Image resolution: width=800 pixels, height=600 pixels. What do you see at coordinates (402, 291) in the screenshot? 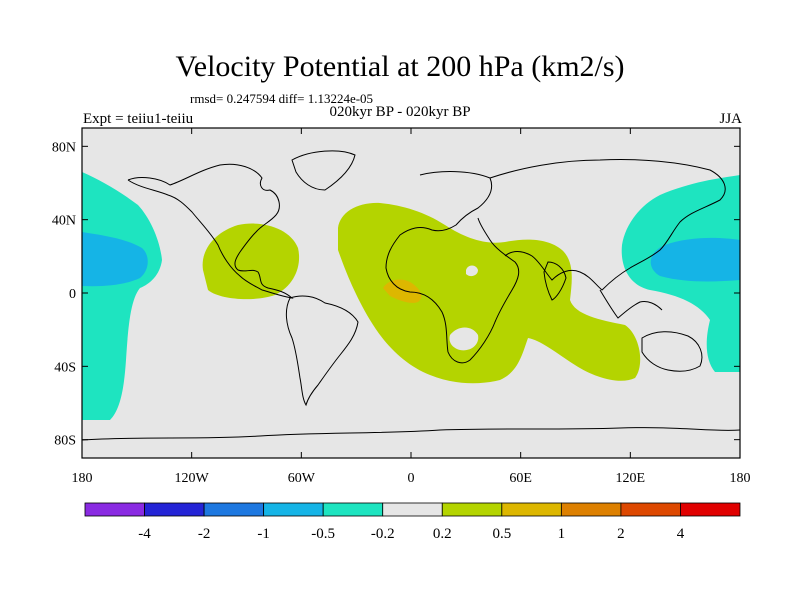
I see `contour-region-gulf-of-guinea-max` at bounding box center [402, 291].